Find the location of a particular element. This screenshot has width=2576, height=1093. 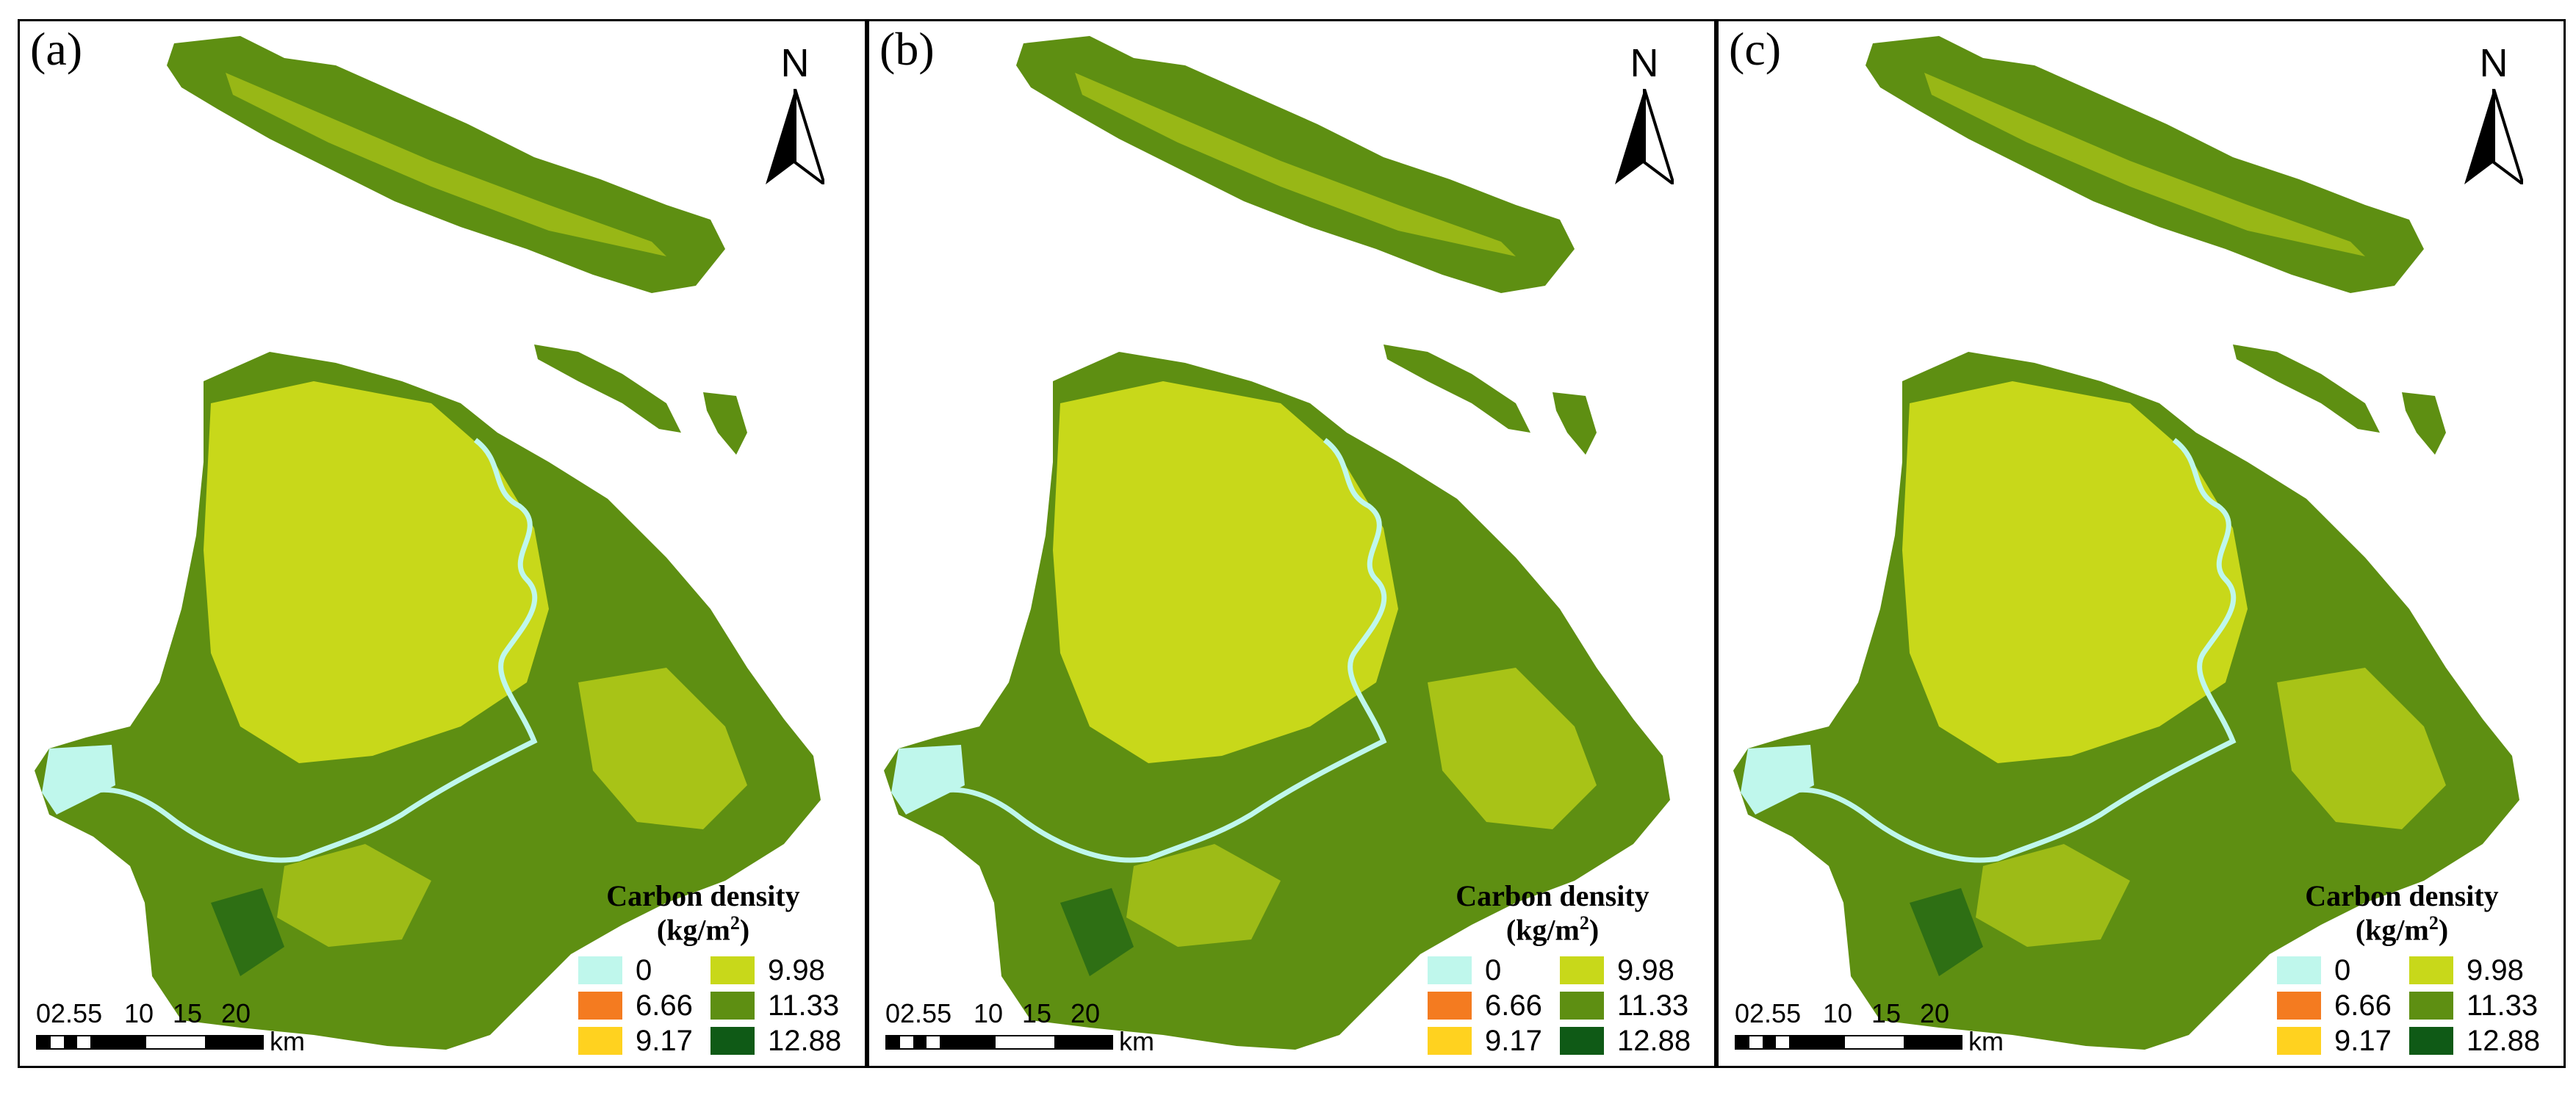

urban-east-area is located at coordinates (2361, 748).